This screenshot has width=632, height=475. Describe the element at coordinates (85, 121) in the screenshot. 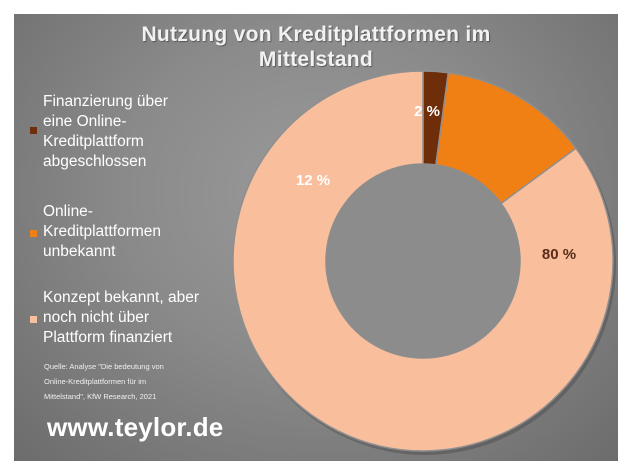

I see `legend-label-line: eine Online-` at that location.